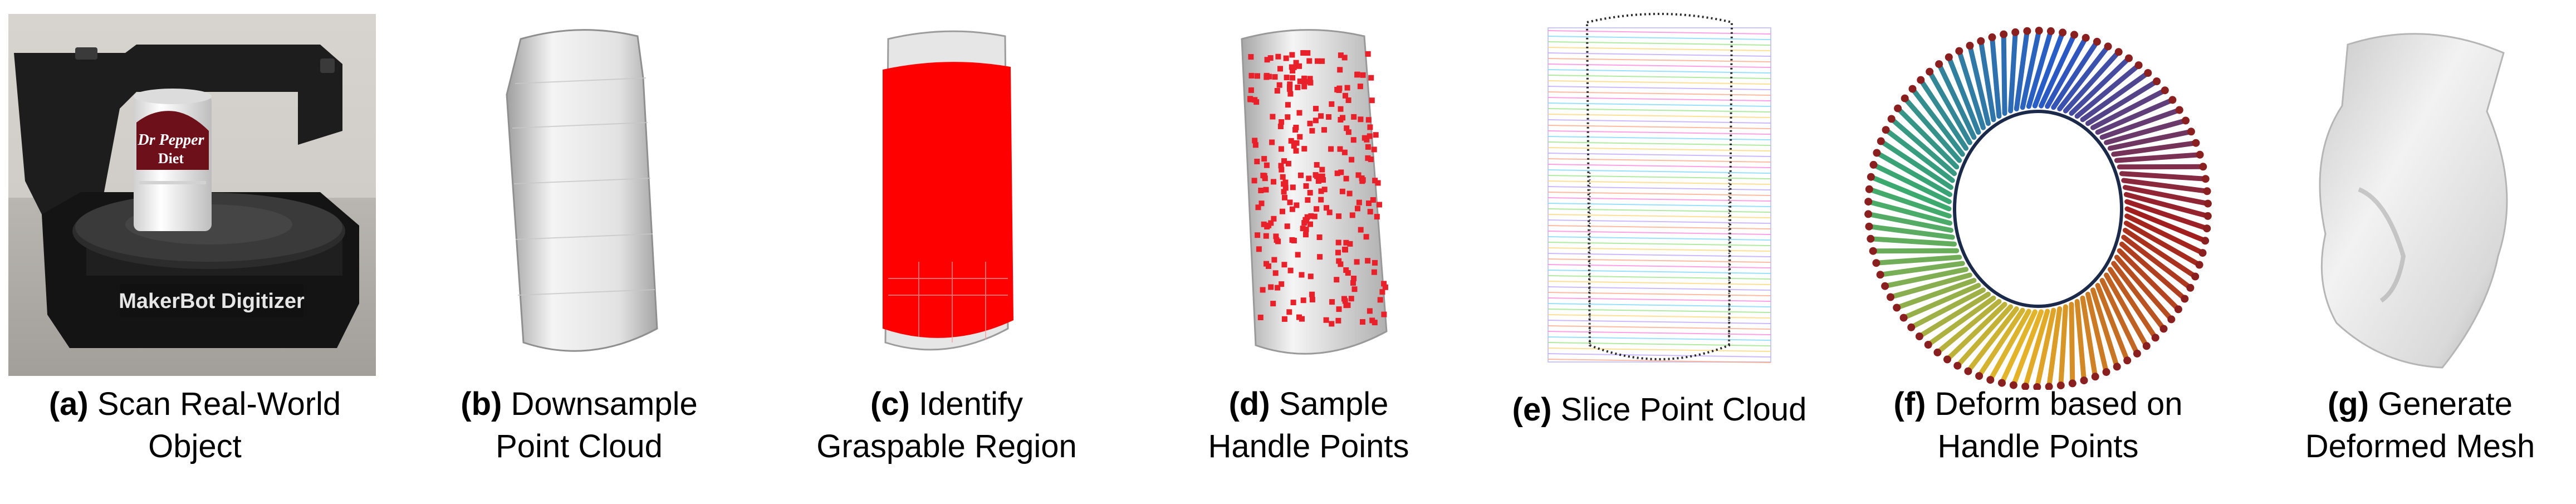 The height and width of the screenshot is (504, 2576). I want to click on scanner-photo: MakerBot Digitizer Dr Pepper Diet, so click(192, 195).